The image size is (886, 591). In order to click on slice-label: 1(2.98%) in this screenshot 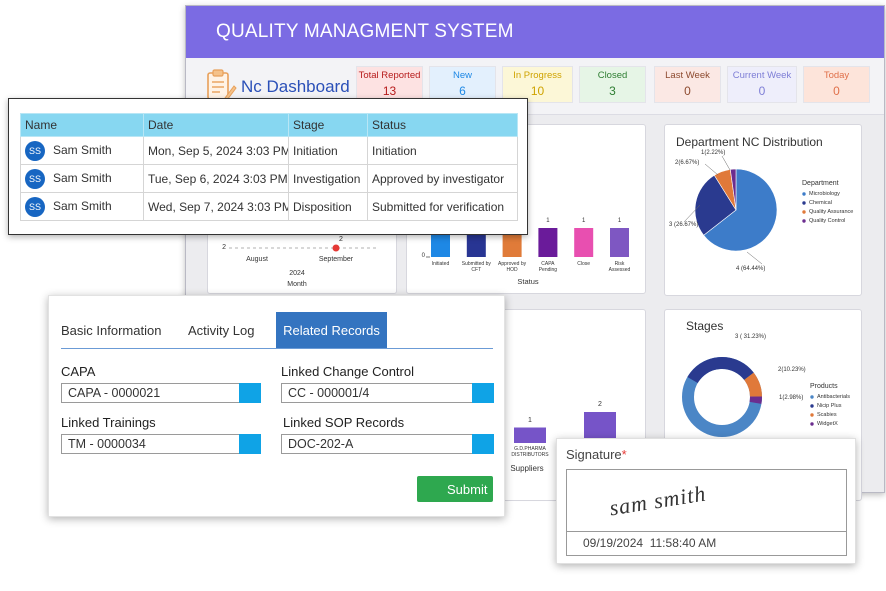, I will do `click(791, 398)`.